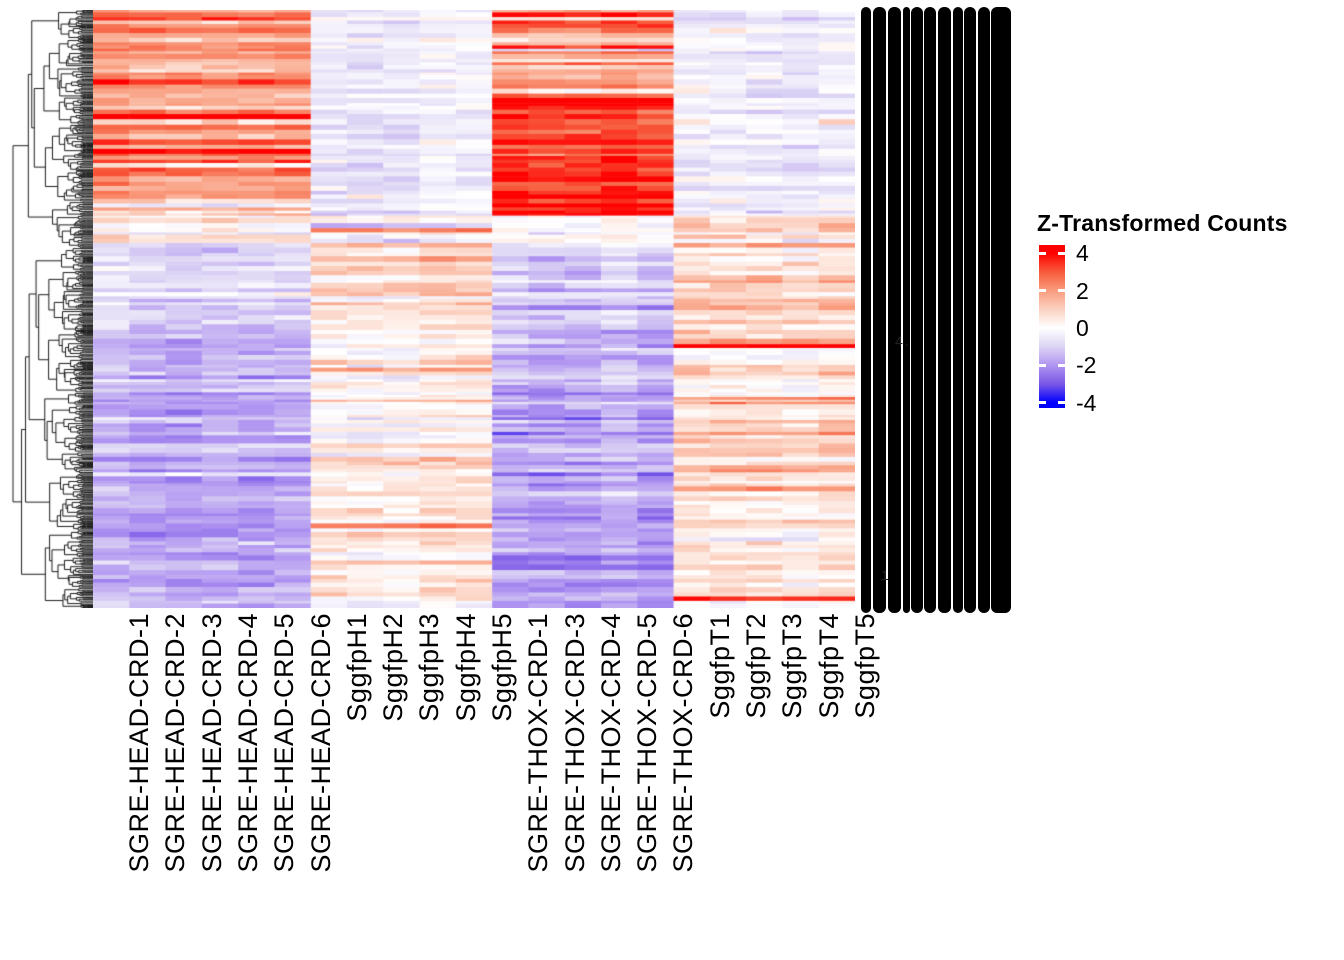  Describe the element at coordinates (1082, 327) in the screenshot. I see `legend-tick-label: 0` at that location.